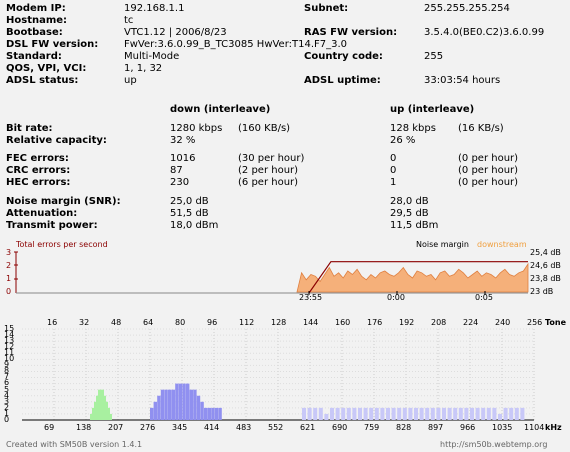 The image size is (570, 452). Describe the element at coordinates (183, 140) in the screenshot. I see `stat-down-value: 32 %` at that location.